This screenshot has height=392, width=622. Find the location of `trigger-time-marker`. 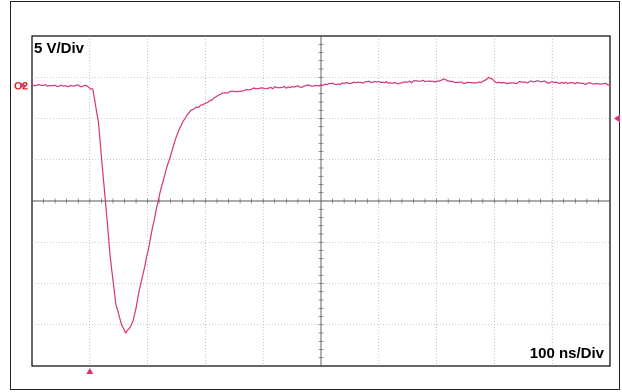

trigger-time-marker is located at coordinates (90, 371).